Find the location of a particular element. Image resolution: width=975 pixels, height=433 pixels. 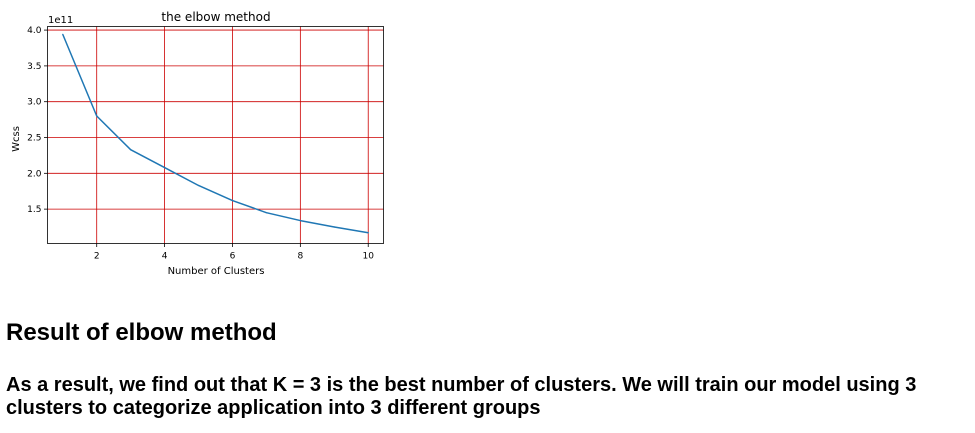

series-line is located at coordinates (215, 134).